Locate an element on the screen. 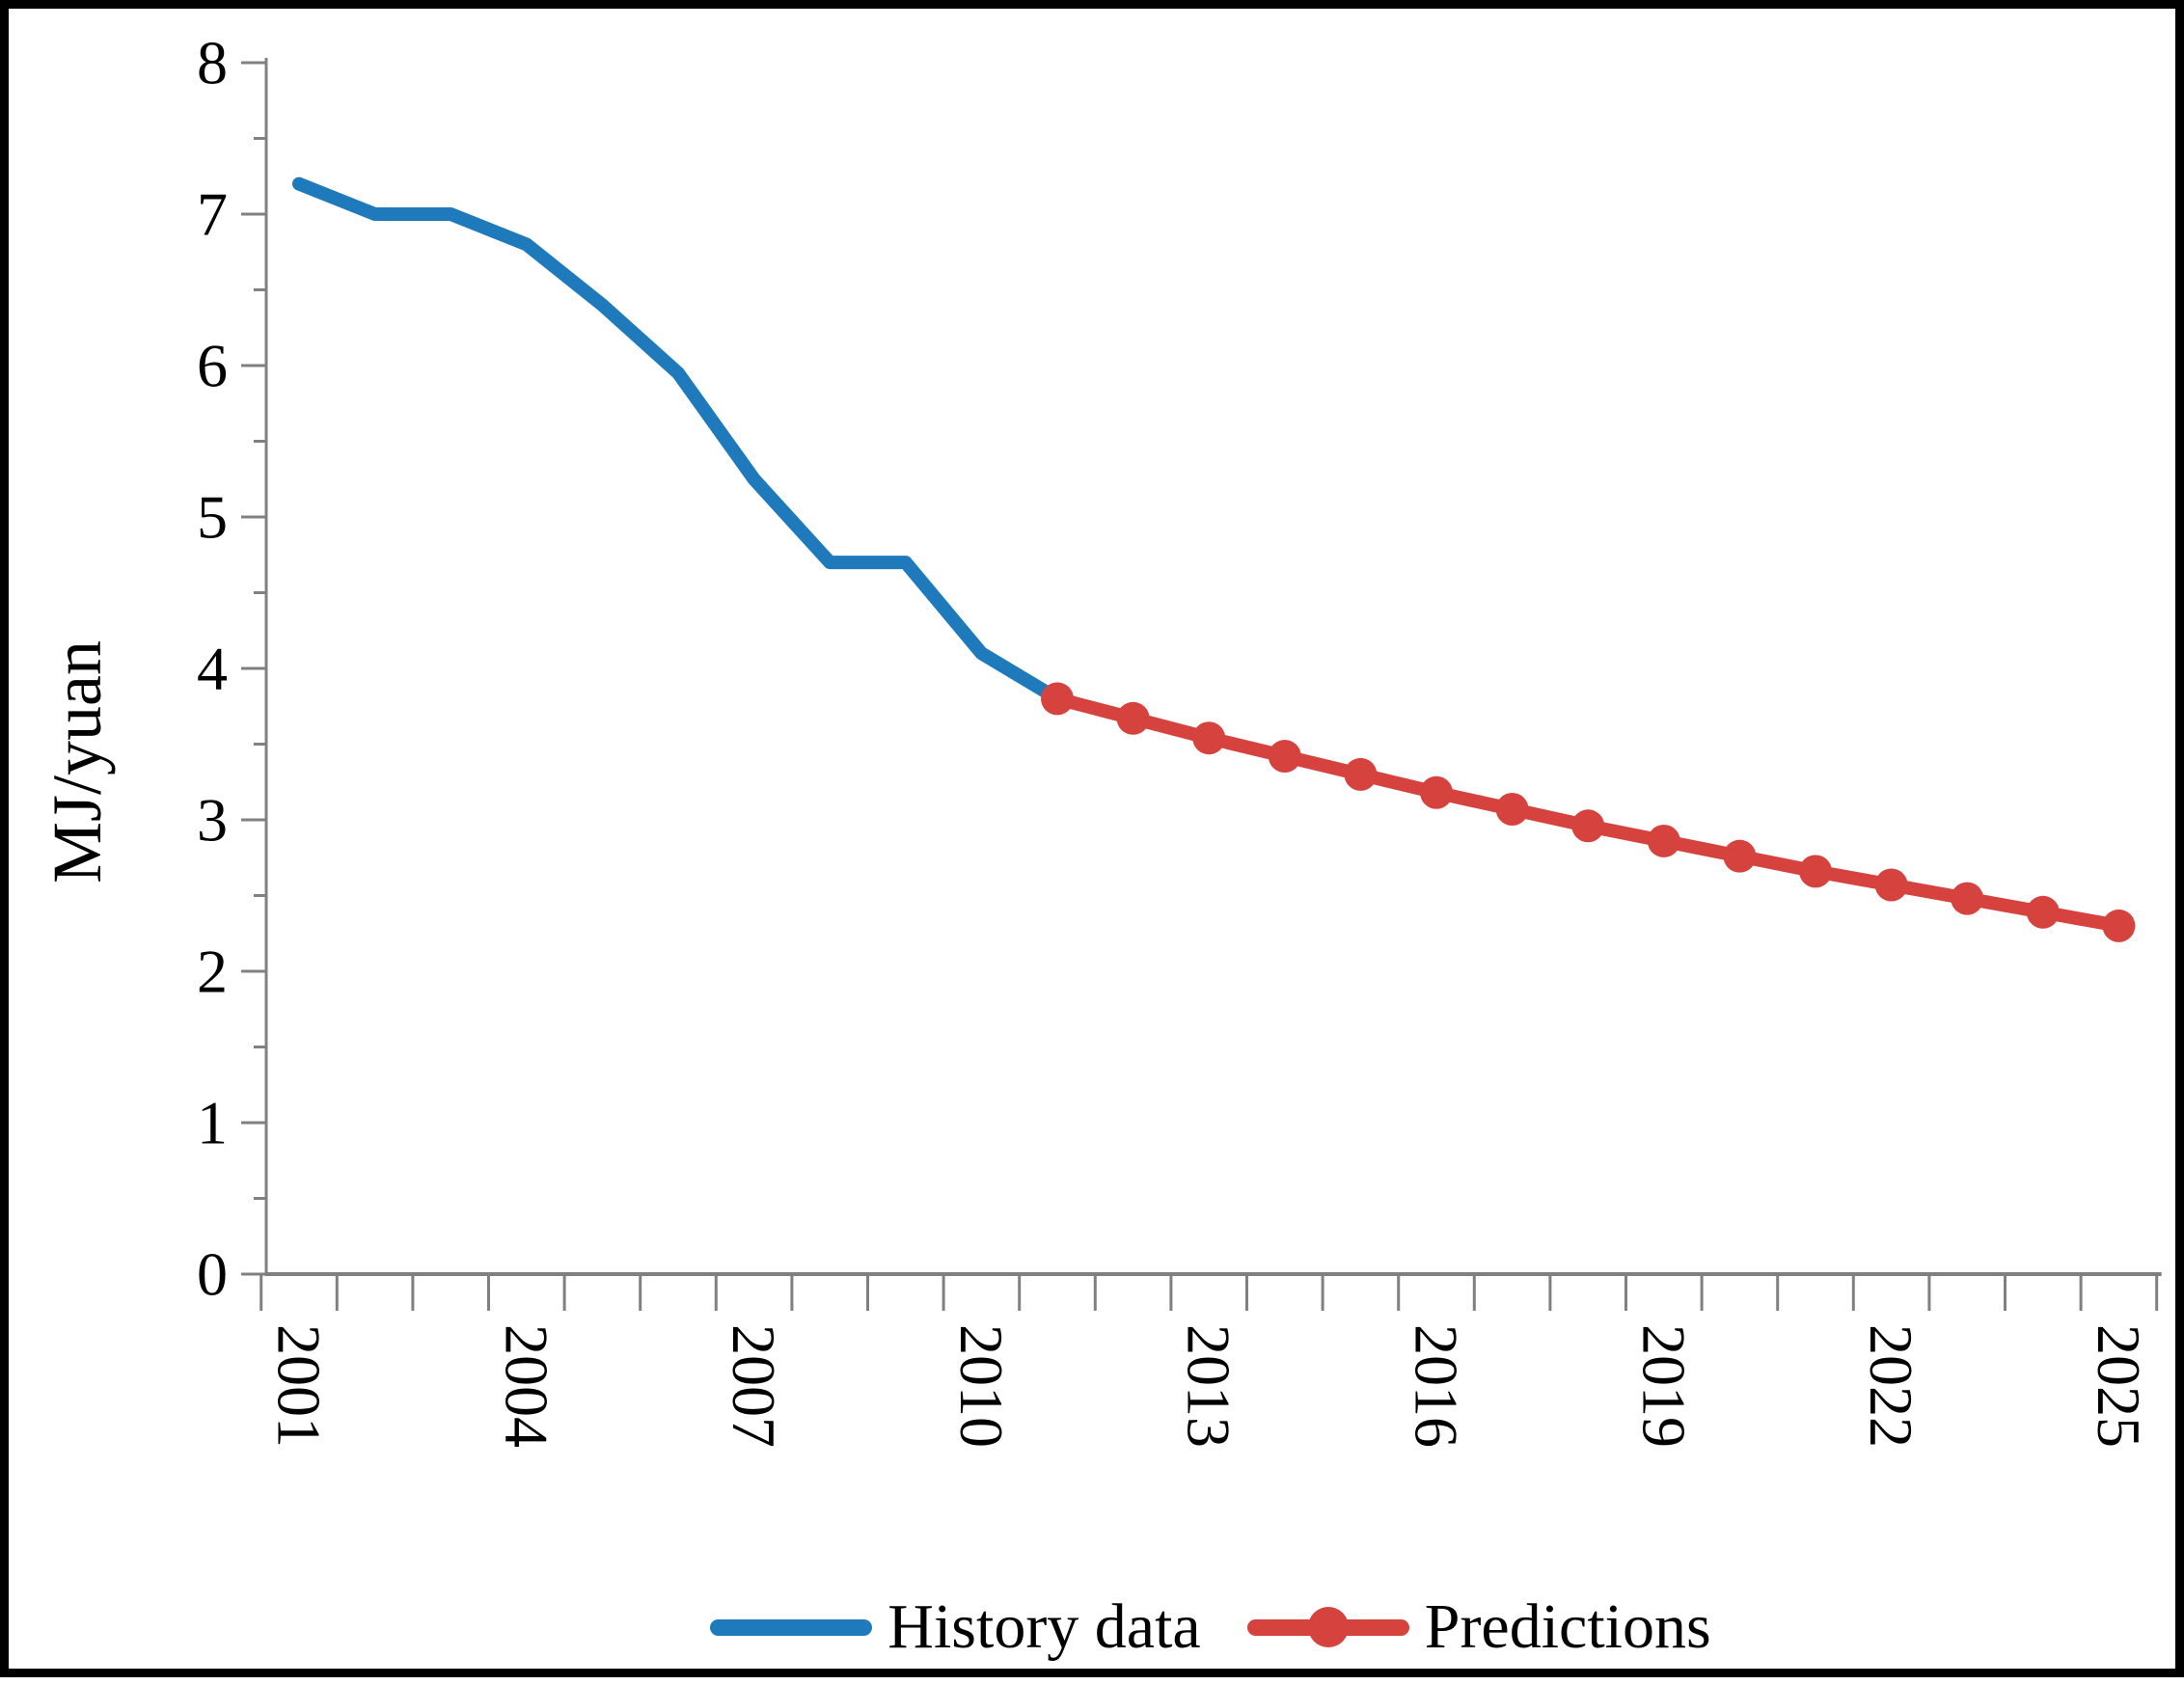 This screenshot has width=2184, height=1685. x-year-label: 2022 is located at coordinates (1891, 1386).